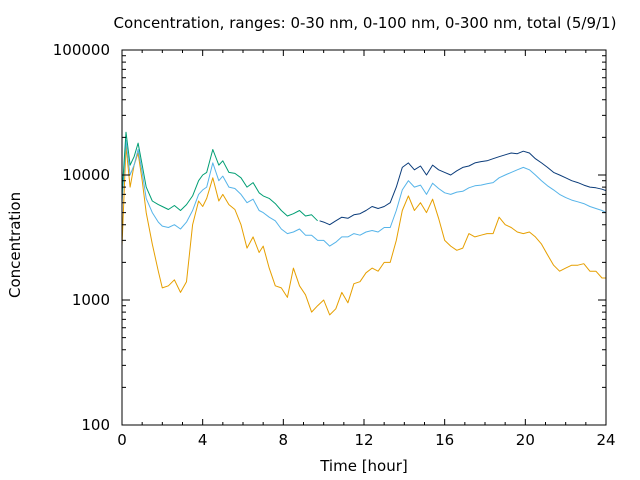 The height and width of the screenshot is (480, 640). Describe the element at coordinates (15, 244) in the screenshot. I see `y-axis-label: Concentration` at that location.